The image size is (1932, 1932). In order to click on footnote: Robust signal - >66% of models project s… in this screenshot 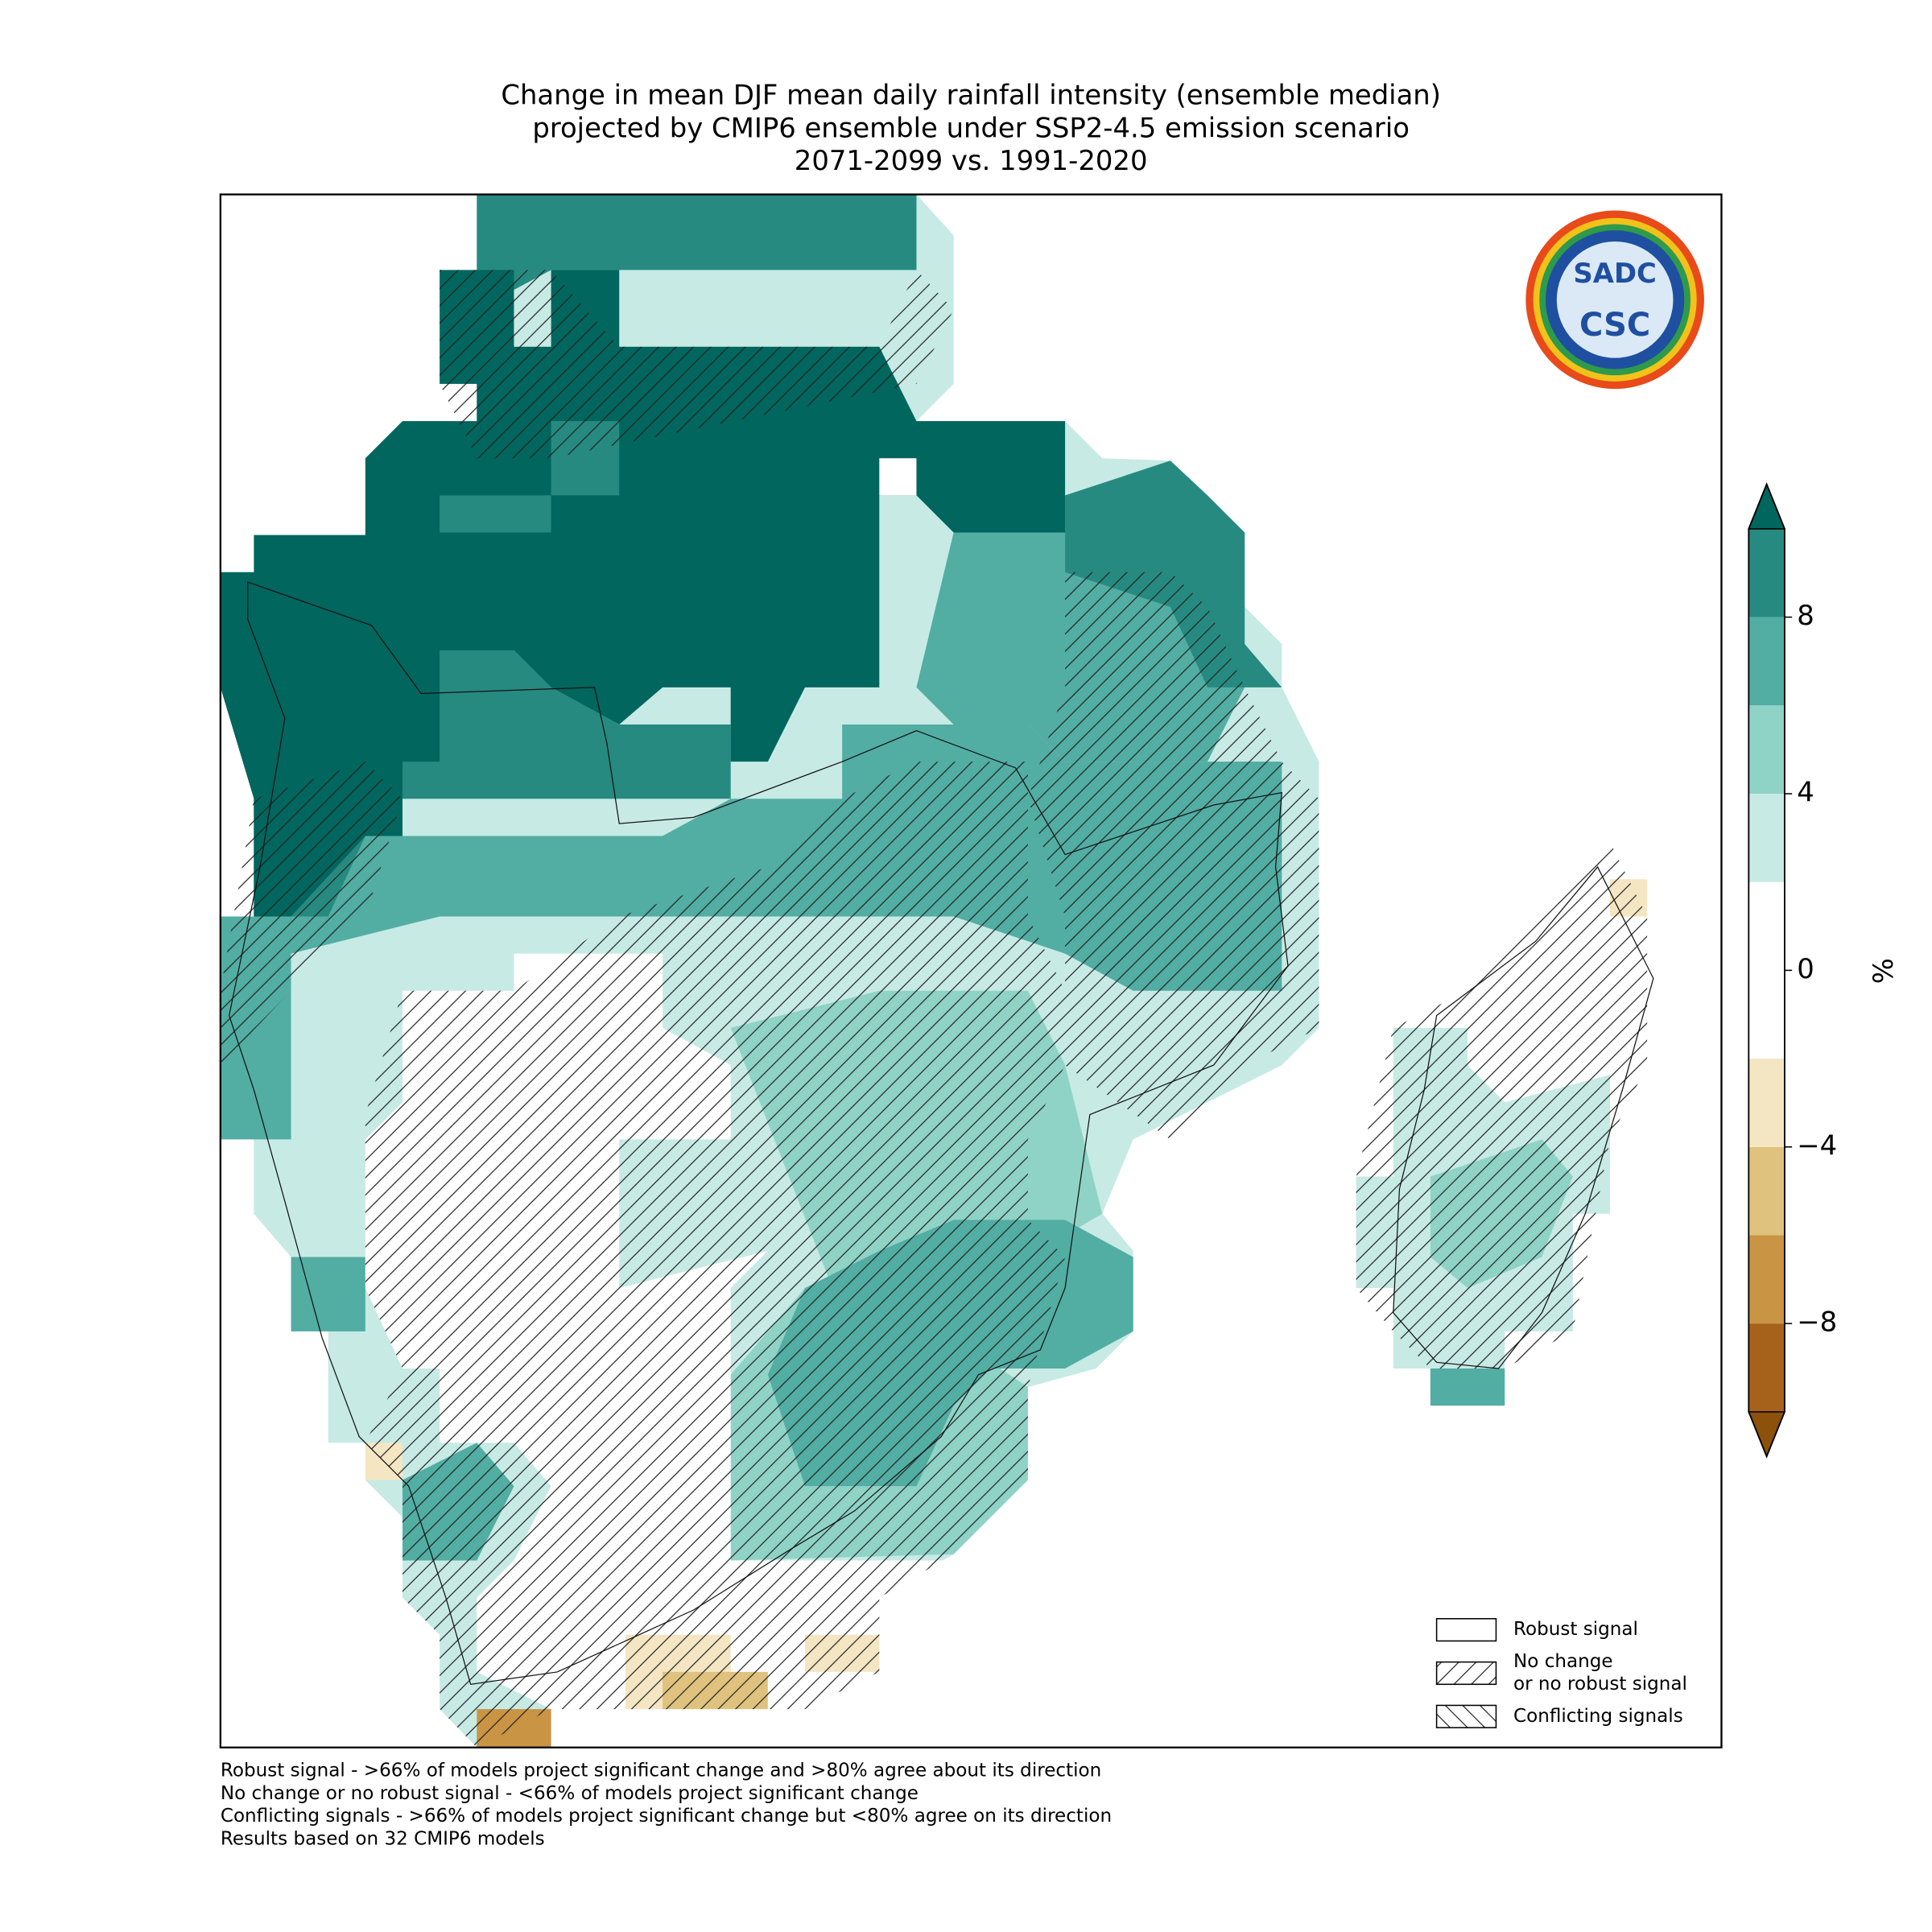, I will do `click(661, 1771)`.